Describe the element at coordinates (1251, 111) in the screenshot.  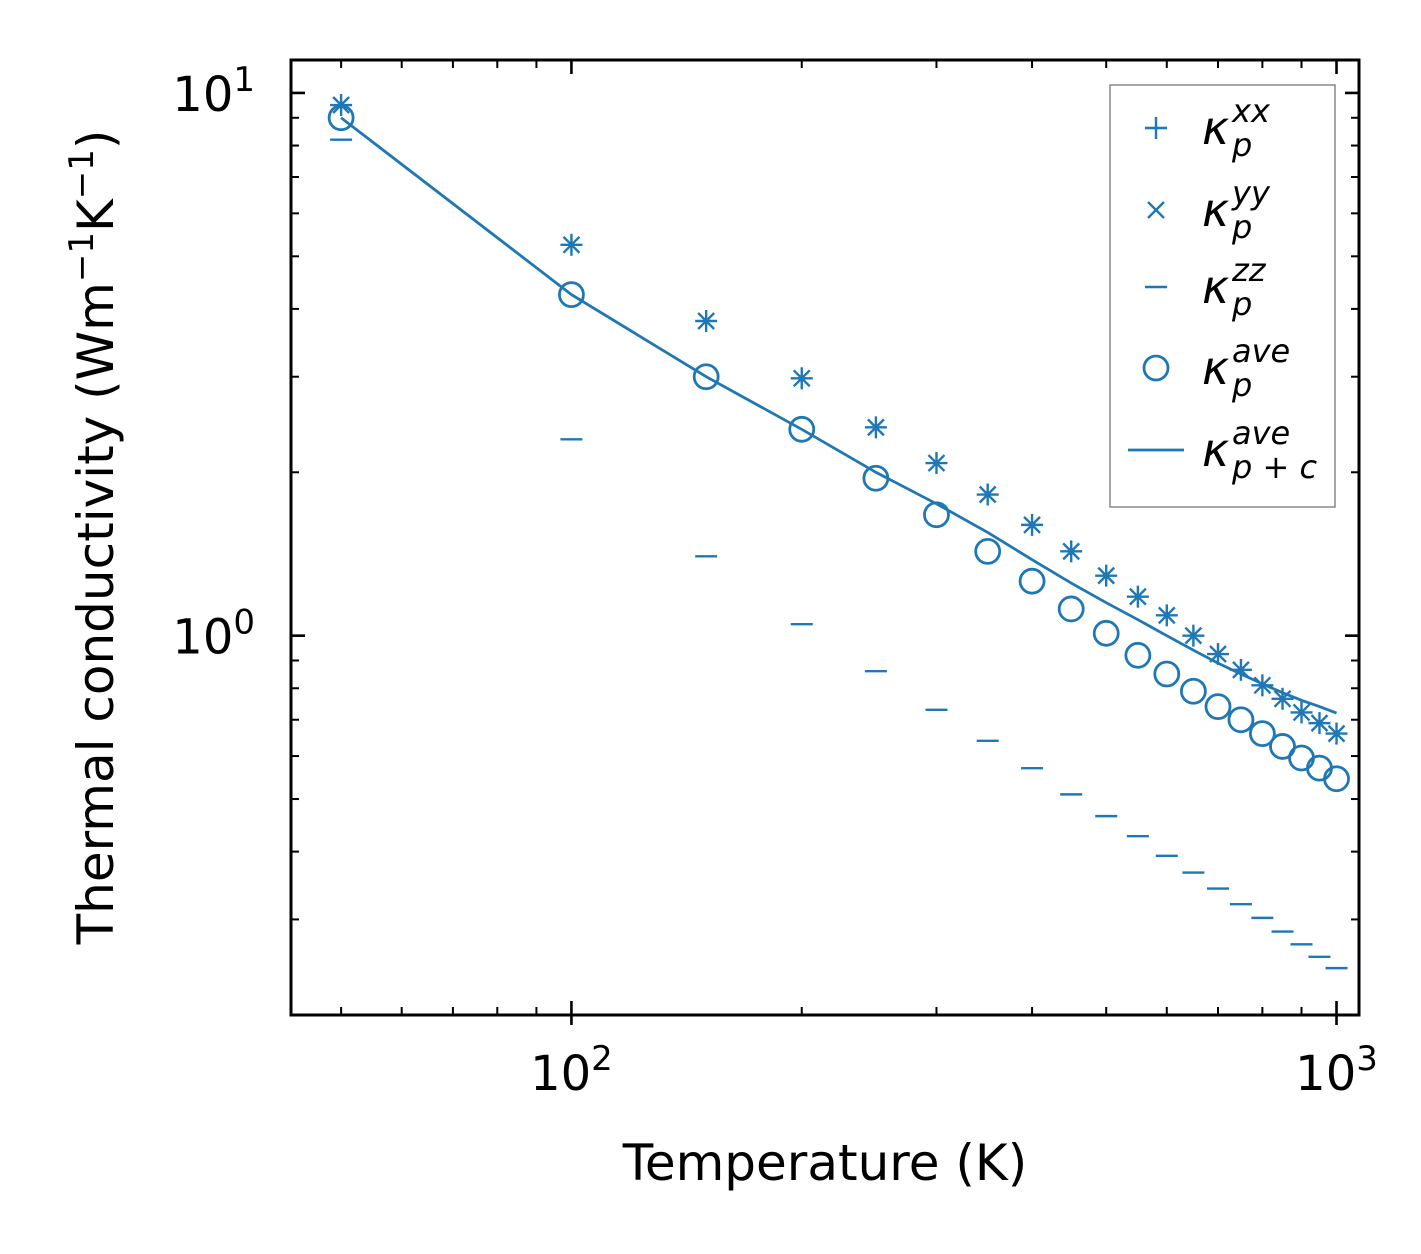
I see `legend-label-sup: xx` at that location.